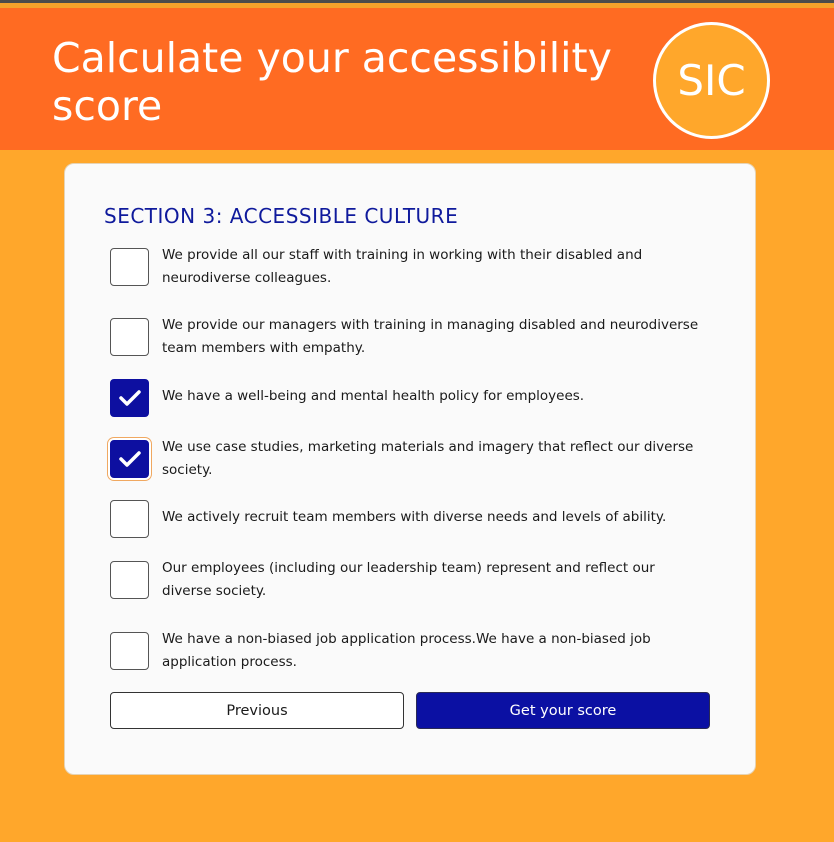 The width and height of the screenshot is (834, 842). I want to click on get-score-button: Get your score, so click(563, 710).